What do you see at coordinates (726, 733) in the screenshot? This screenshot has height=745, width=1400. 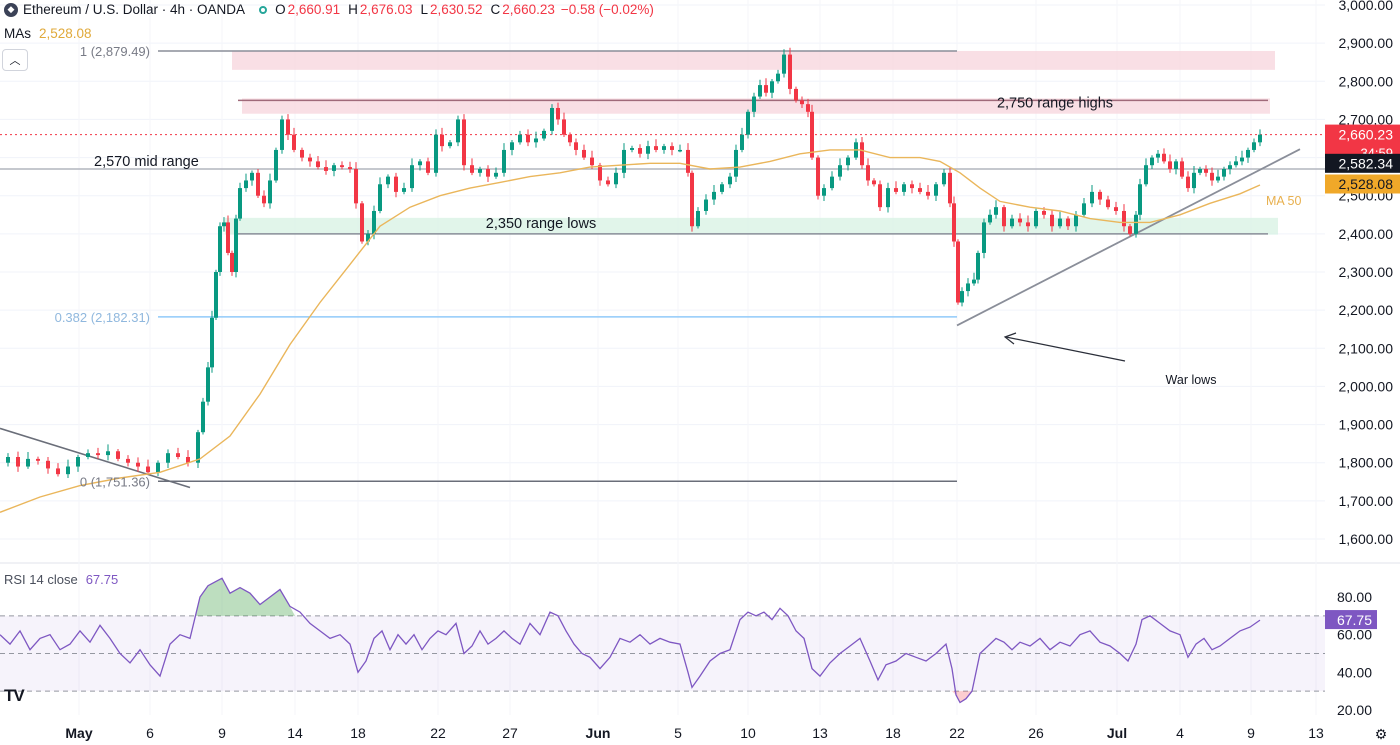 I see `time-axis: May 6 9 14 18 22 27 Jun 5 10 13 18 22 26 Jul 4 9 13 ⚙` at bounding box center [726, 733].